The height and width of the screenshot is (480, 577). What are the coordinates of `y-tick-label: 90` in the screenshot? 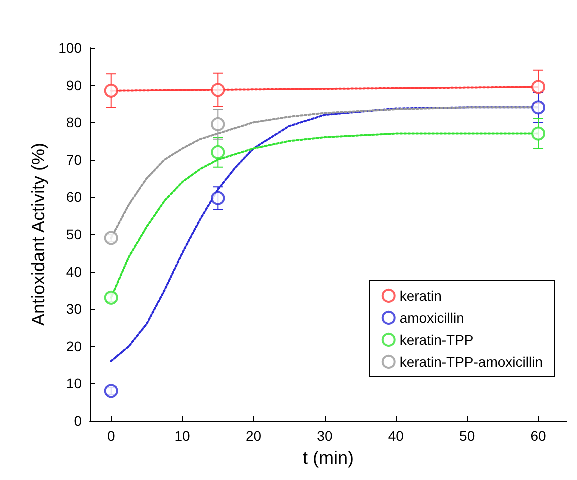 It's located at (74, 85).